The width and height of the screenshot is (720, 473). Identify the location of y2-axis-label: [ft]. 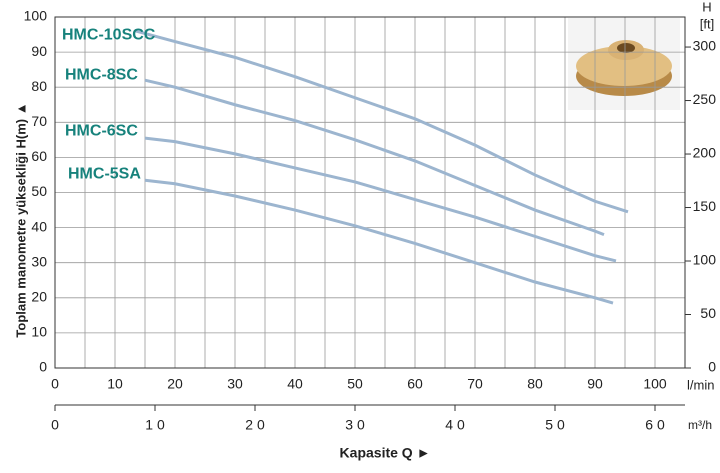
(707, 23).